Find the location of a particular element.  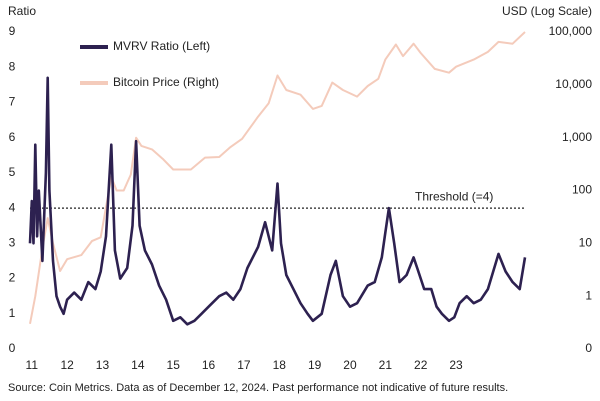

x-tick-label: 22 is located at coordinates (421, 365).